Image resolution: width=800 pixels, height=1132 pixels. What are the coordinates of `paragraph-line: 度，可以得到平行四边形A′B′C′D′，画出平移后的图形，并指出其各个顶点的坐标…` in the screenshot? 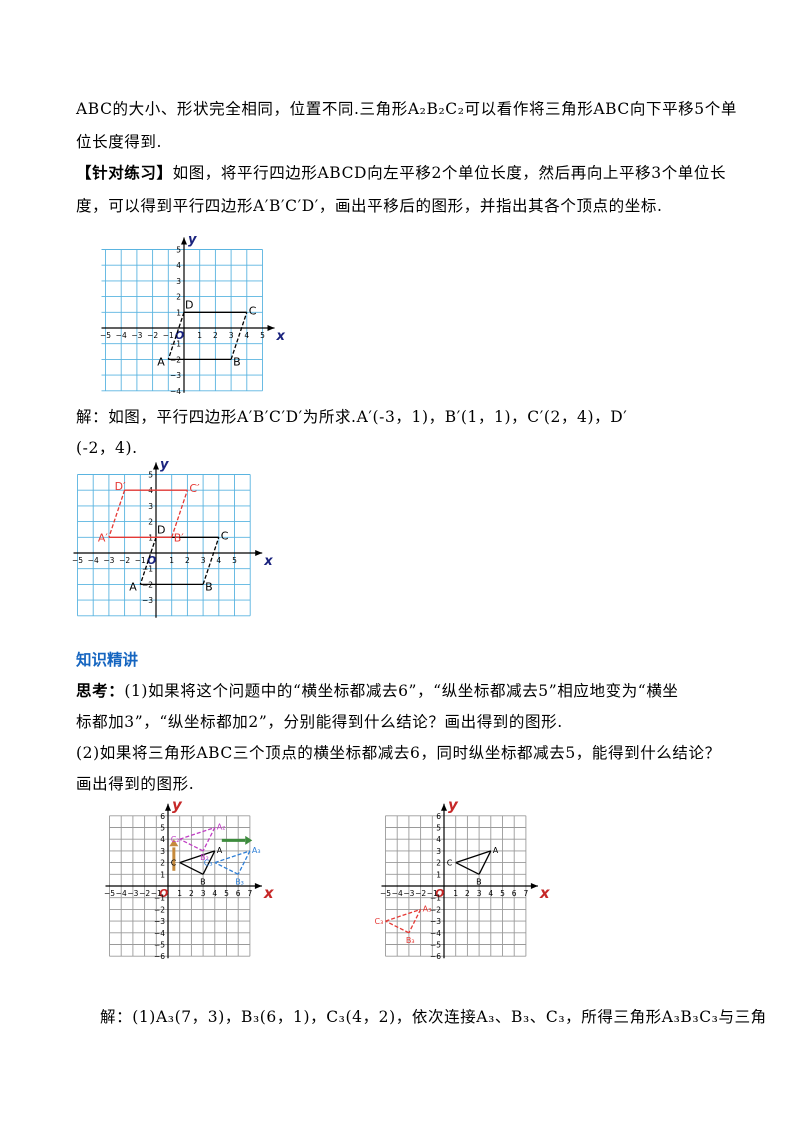 It's located at (369, 206).